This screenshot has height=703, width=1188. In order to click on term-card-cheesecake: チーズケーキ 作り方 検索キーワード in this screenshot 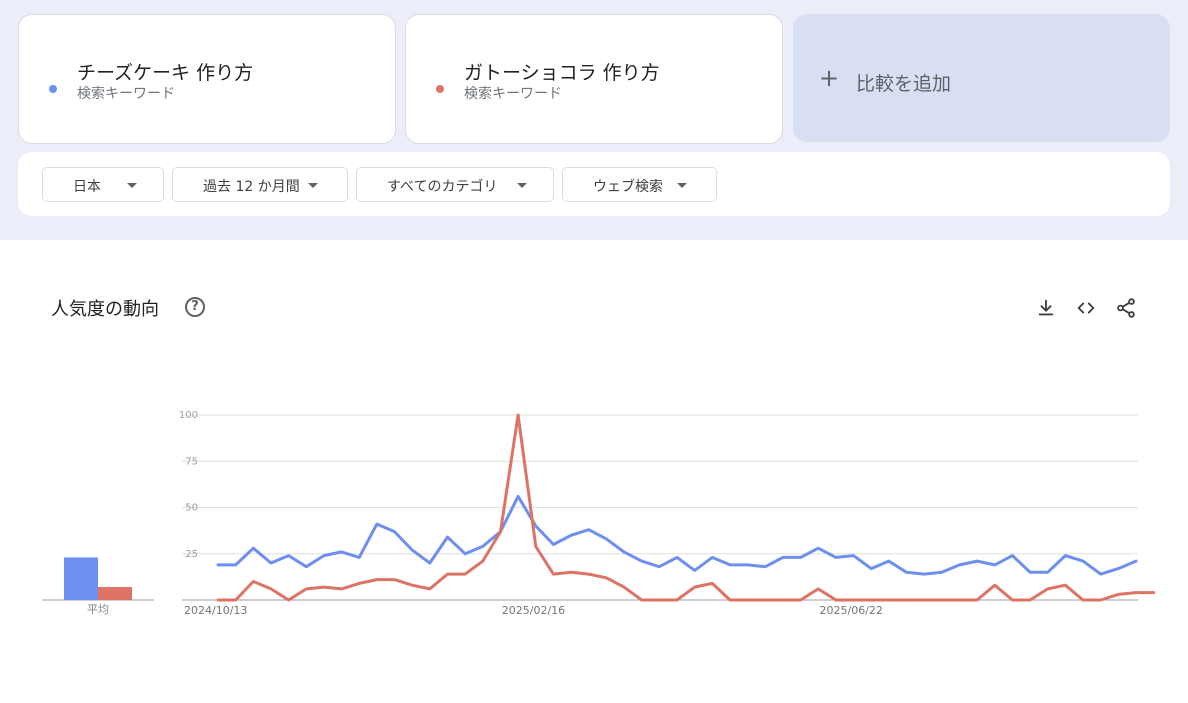, I will do `click(207, 79)`.